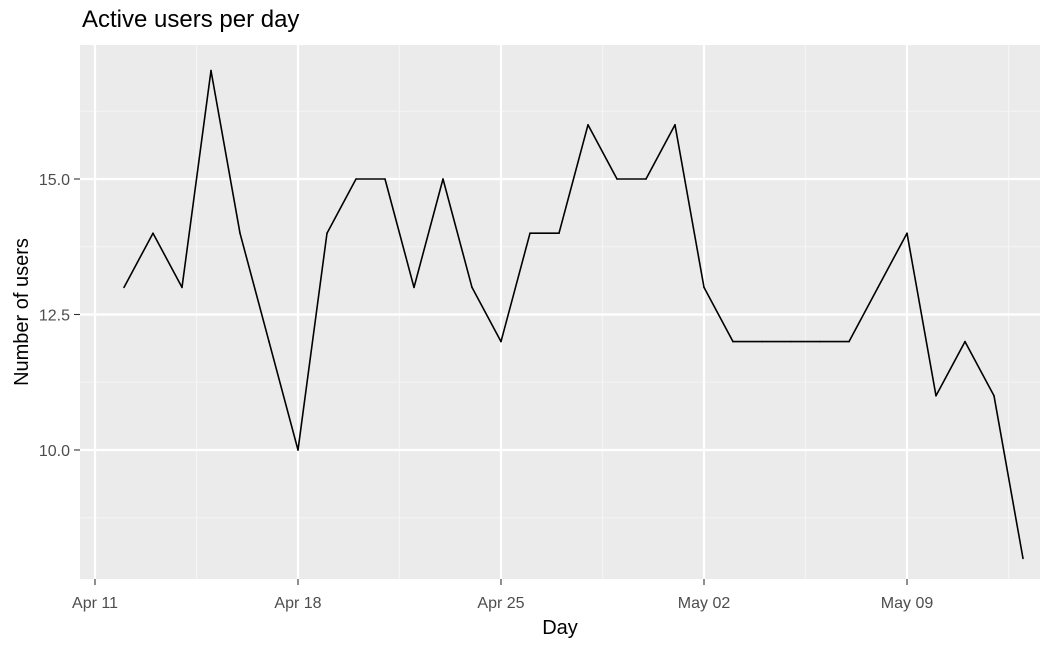 Image resolution: width=1050 pixels, height=648 pixels. What do you see at coordinates (95, 603) in the screenshot?
I see `x-tick-label: Apr 11` at bounding box center [95, 603].